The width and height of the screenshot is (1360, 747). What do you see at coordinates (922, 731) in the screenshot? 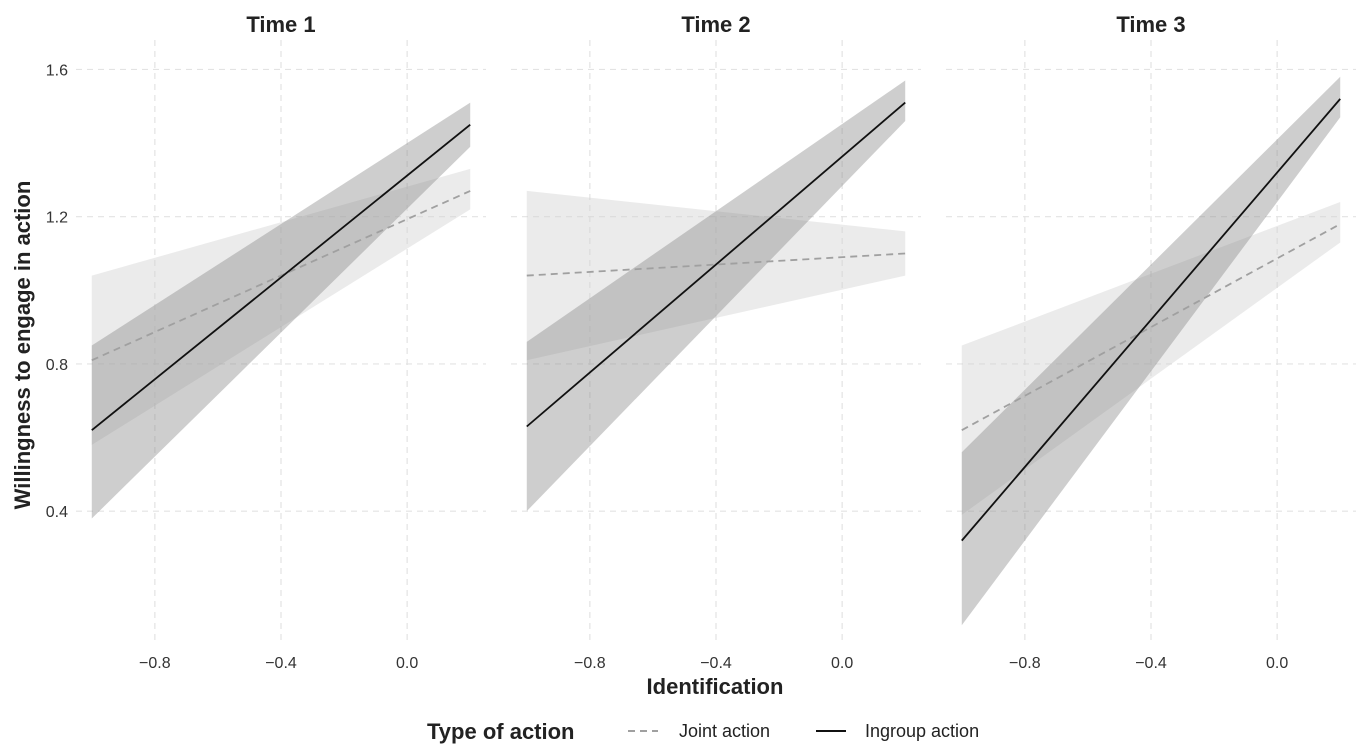
I see `legend-label-ingroup-action: Ingroup action` at bounding box center [922, 731].